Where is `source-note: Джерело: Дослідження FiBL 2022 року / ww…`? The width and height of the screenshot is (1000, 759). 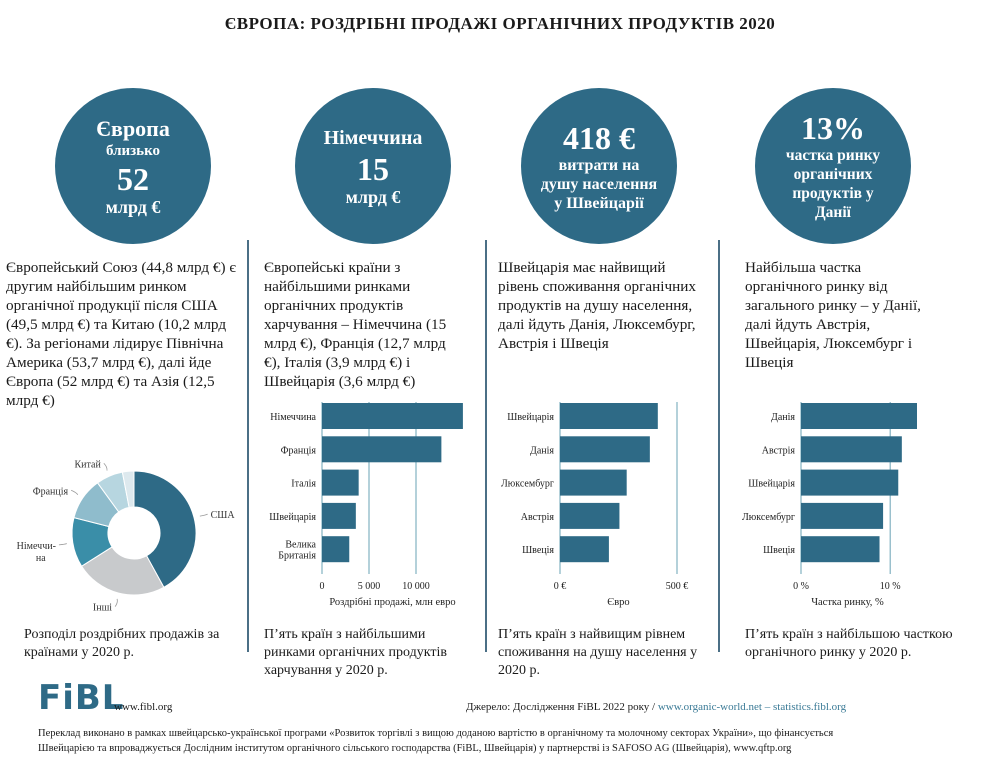 source-note: Джерело: Дослідження FiBL 2022 року / ww… is located at coordinates (656, 707).